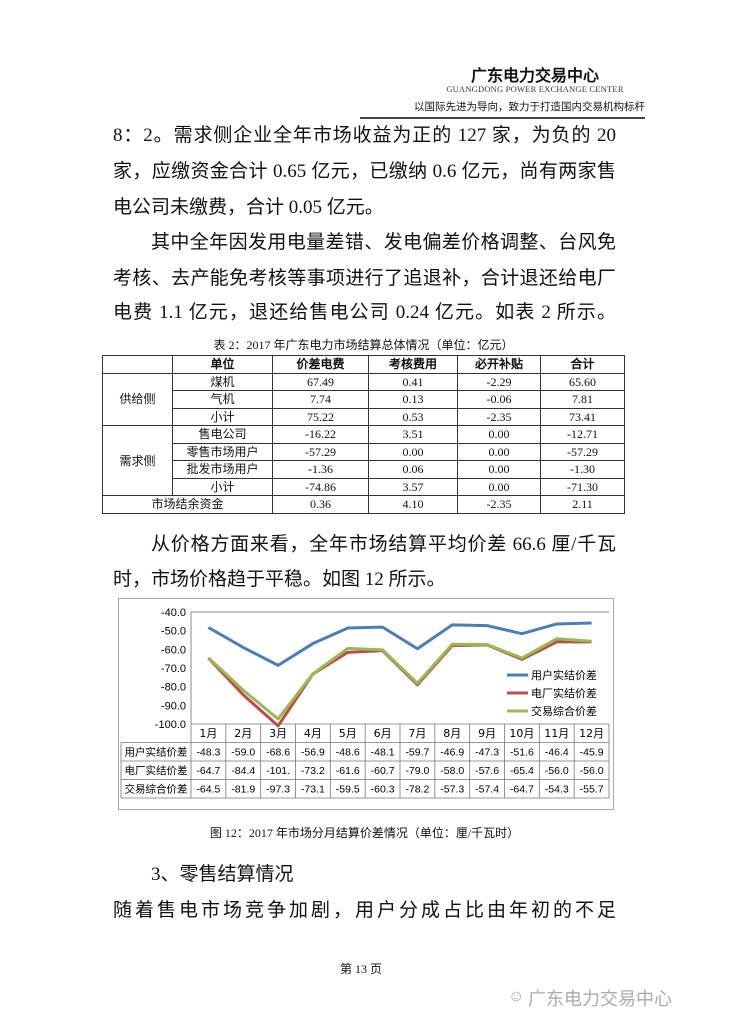  I want to click on data-label: -46.9, so click(452, 753).